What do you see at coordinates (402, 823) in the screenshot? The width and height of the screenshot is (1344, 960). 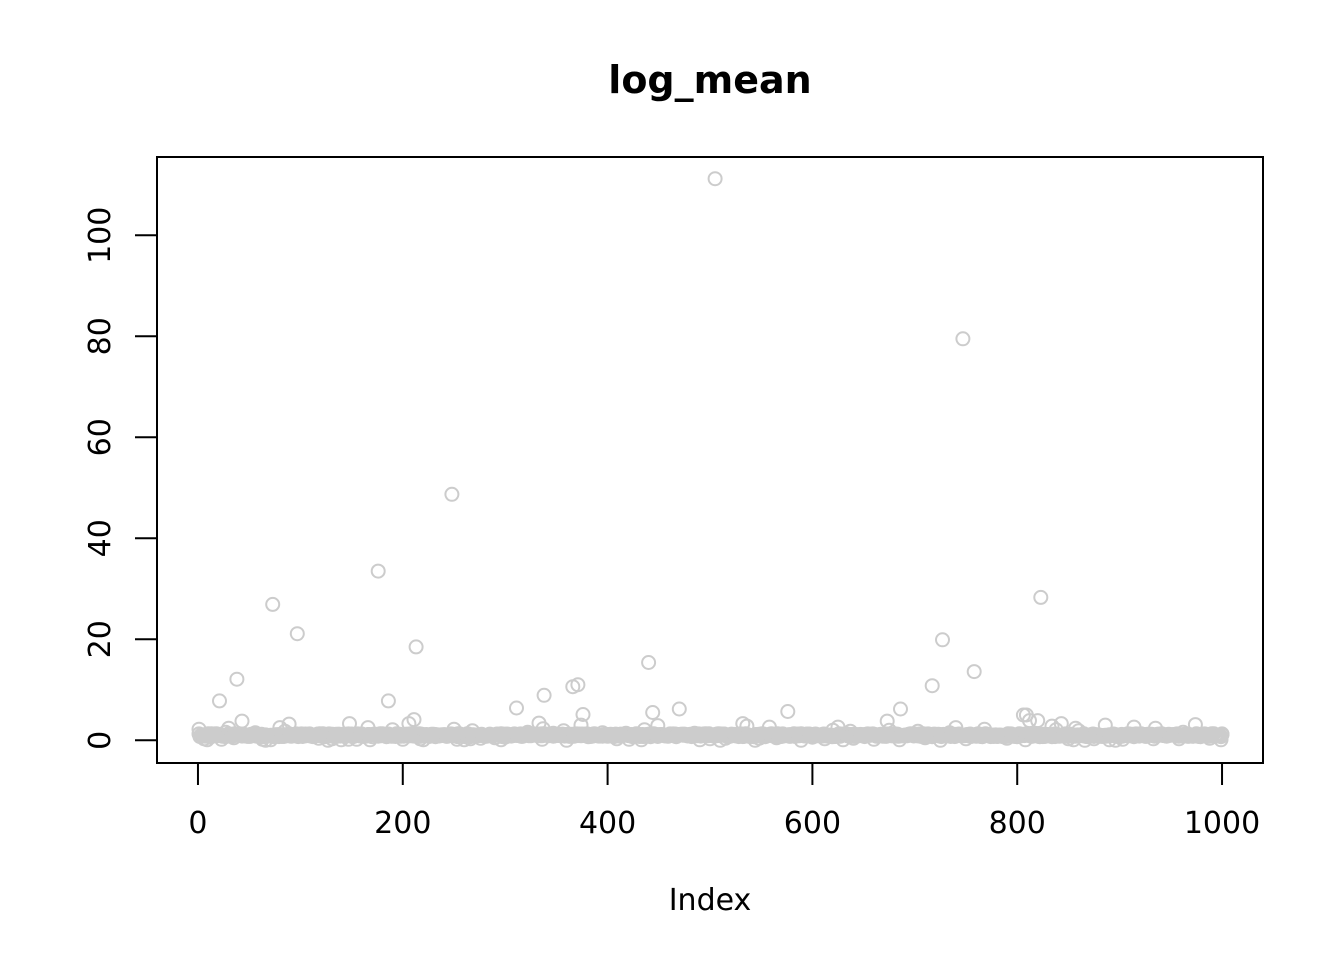 I see `x-tick-label: 200` at bounding box center [402, 823].